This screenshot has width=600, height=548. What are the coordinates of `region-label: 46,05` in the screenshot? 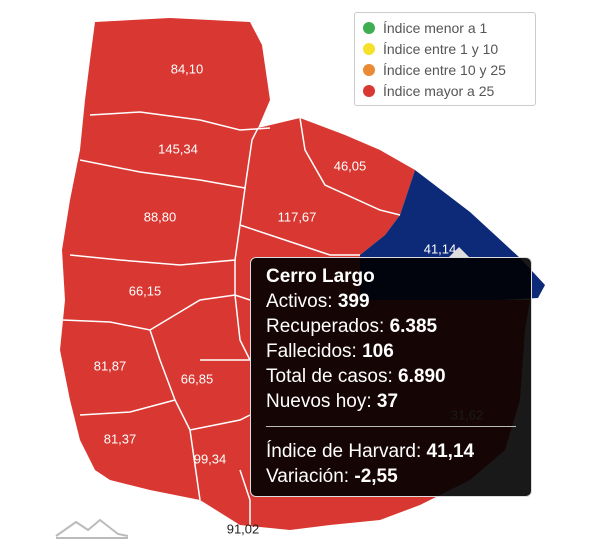 It's located at (350, 165).